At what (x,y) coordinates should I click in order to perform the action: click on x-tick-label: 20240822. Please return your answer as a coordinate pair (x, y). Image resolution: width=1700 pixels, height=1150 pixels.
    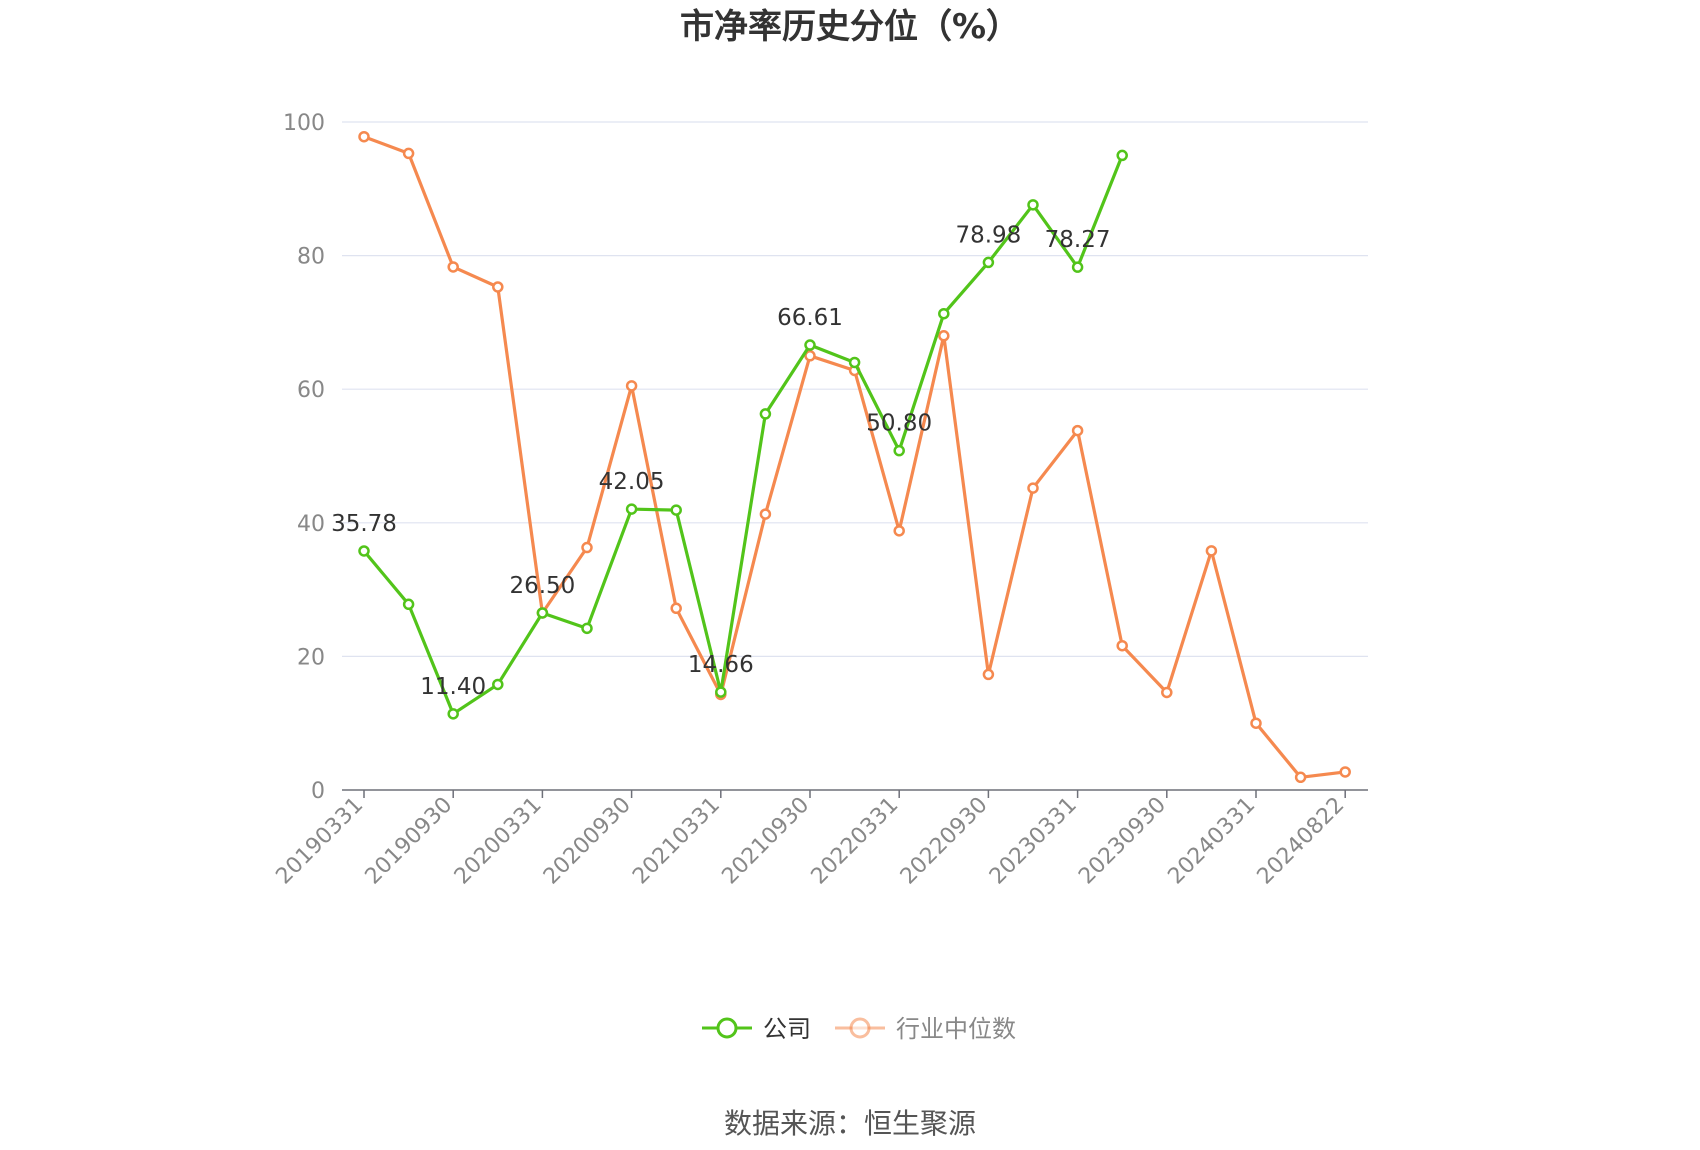
    Looking at the image, I should click on (1301, 841).